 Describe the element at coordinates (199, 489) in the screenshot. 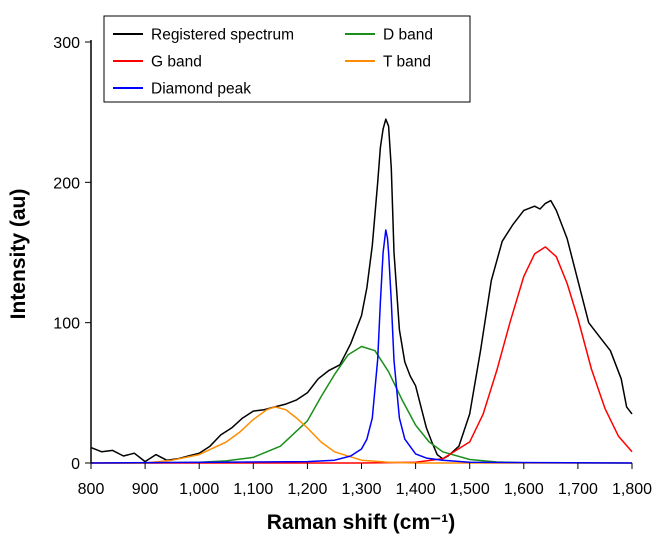

I see `x-tick-label: 1,000` at that location.